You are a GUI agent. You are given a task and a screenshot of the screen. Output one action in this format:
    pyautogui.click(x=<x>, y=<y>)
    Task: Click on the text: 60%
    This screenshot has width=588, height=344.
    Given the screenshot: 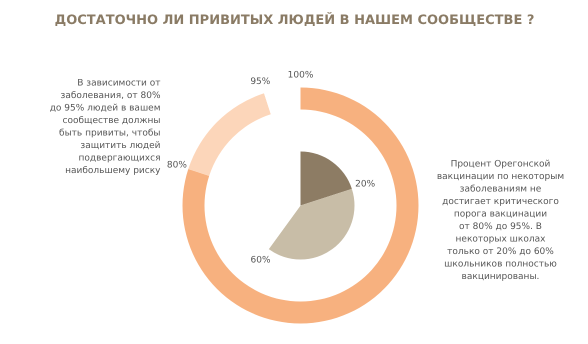 What is the action you would take?
    pyautogui.click(x=260, y=261)
    